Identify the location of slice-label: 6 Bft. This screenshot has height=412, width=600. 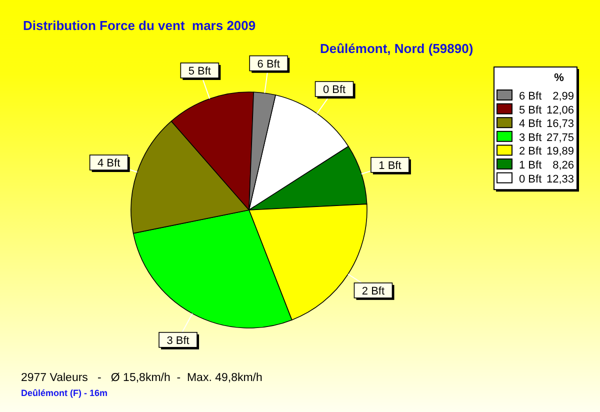
(268, 64).